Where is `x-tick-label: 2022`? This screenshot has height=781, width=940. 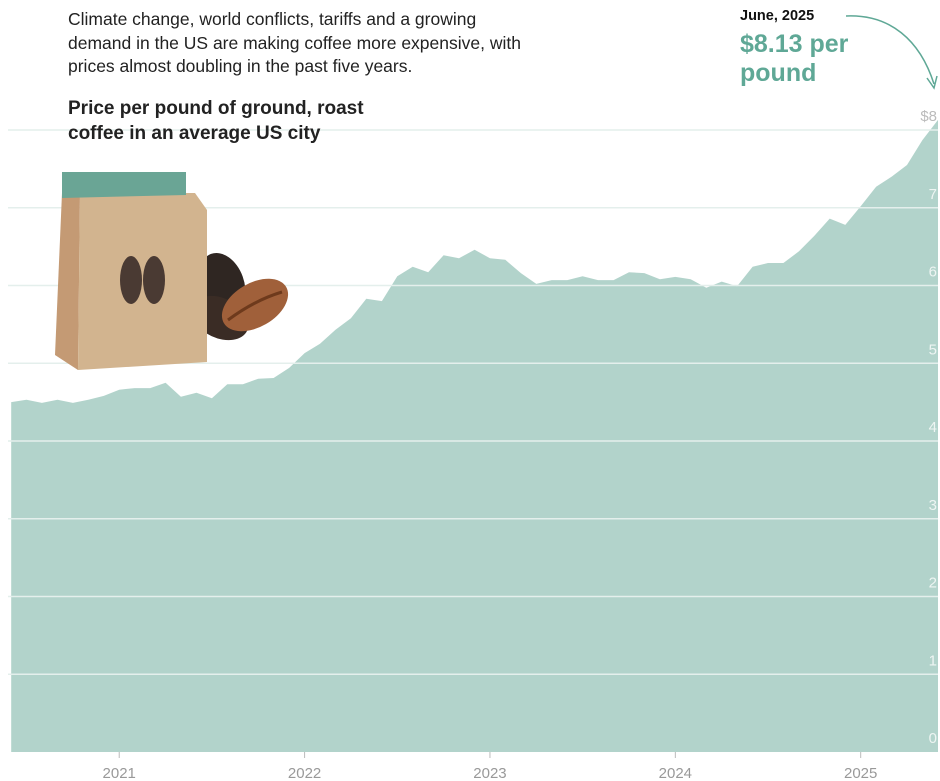
x-tick-label: 2022 is located at coordinates (304, 773).